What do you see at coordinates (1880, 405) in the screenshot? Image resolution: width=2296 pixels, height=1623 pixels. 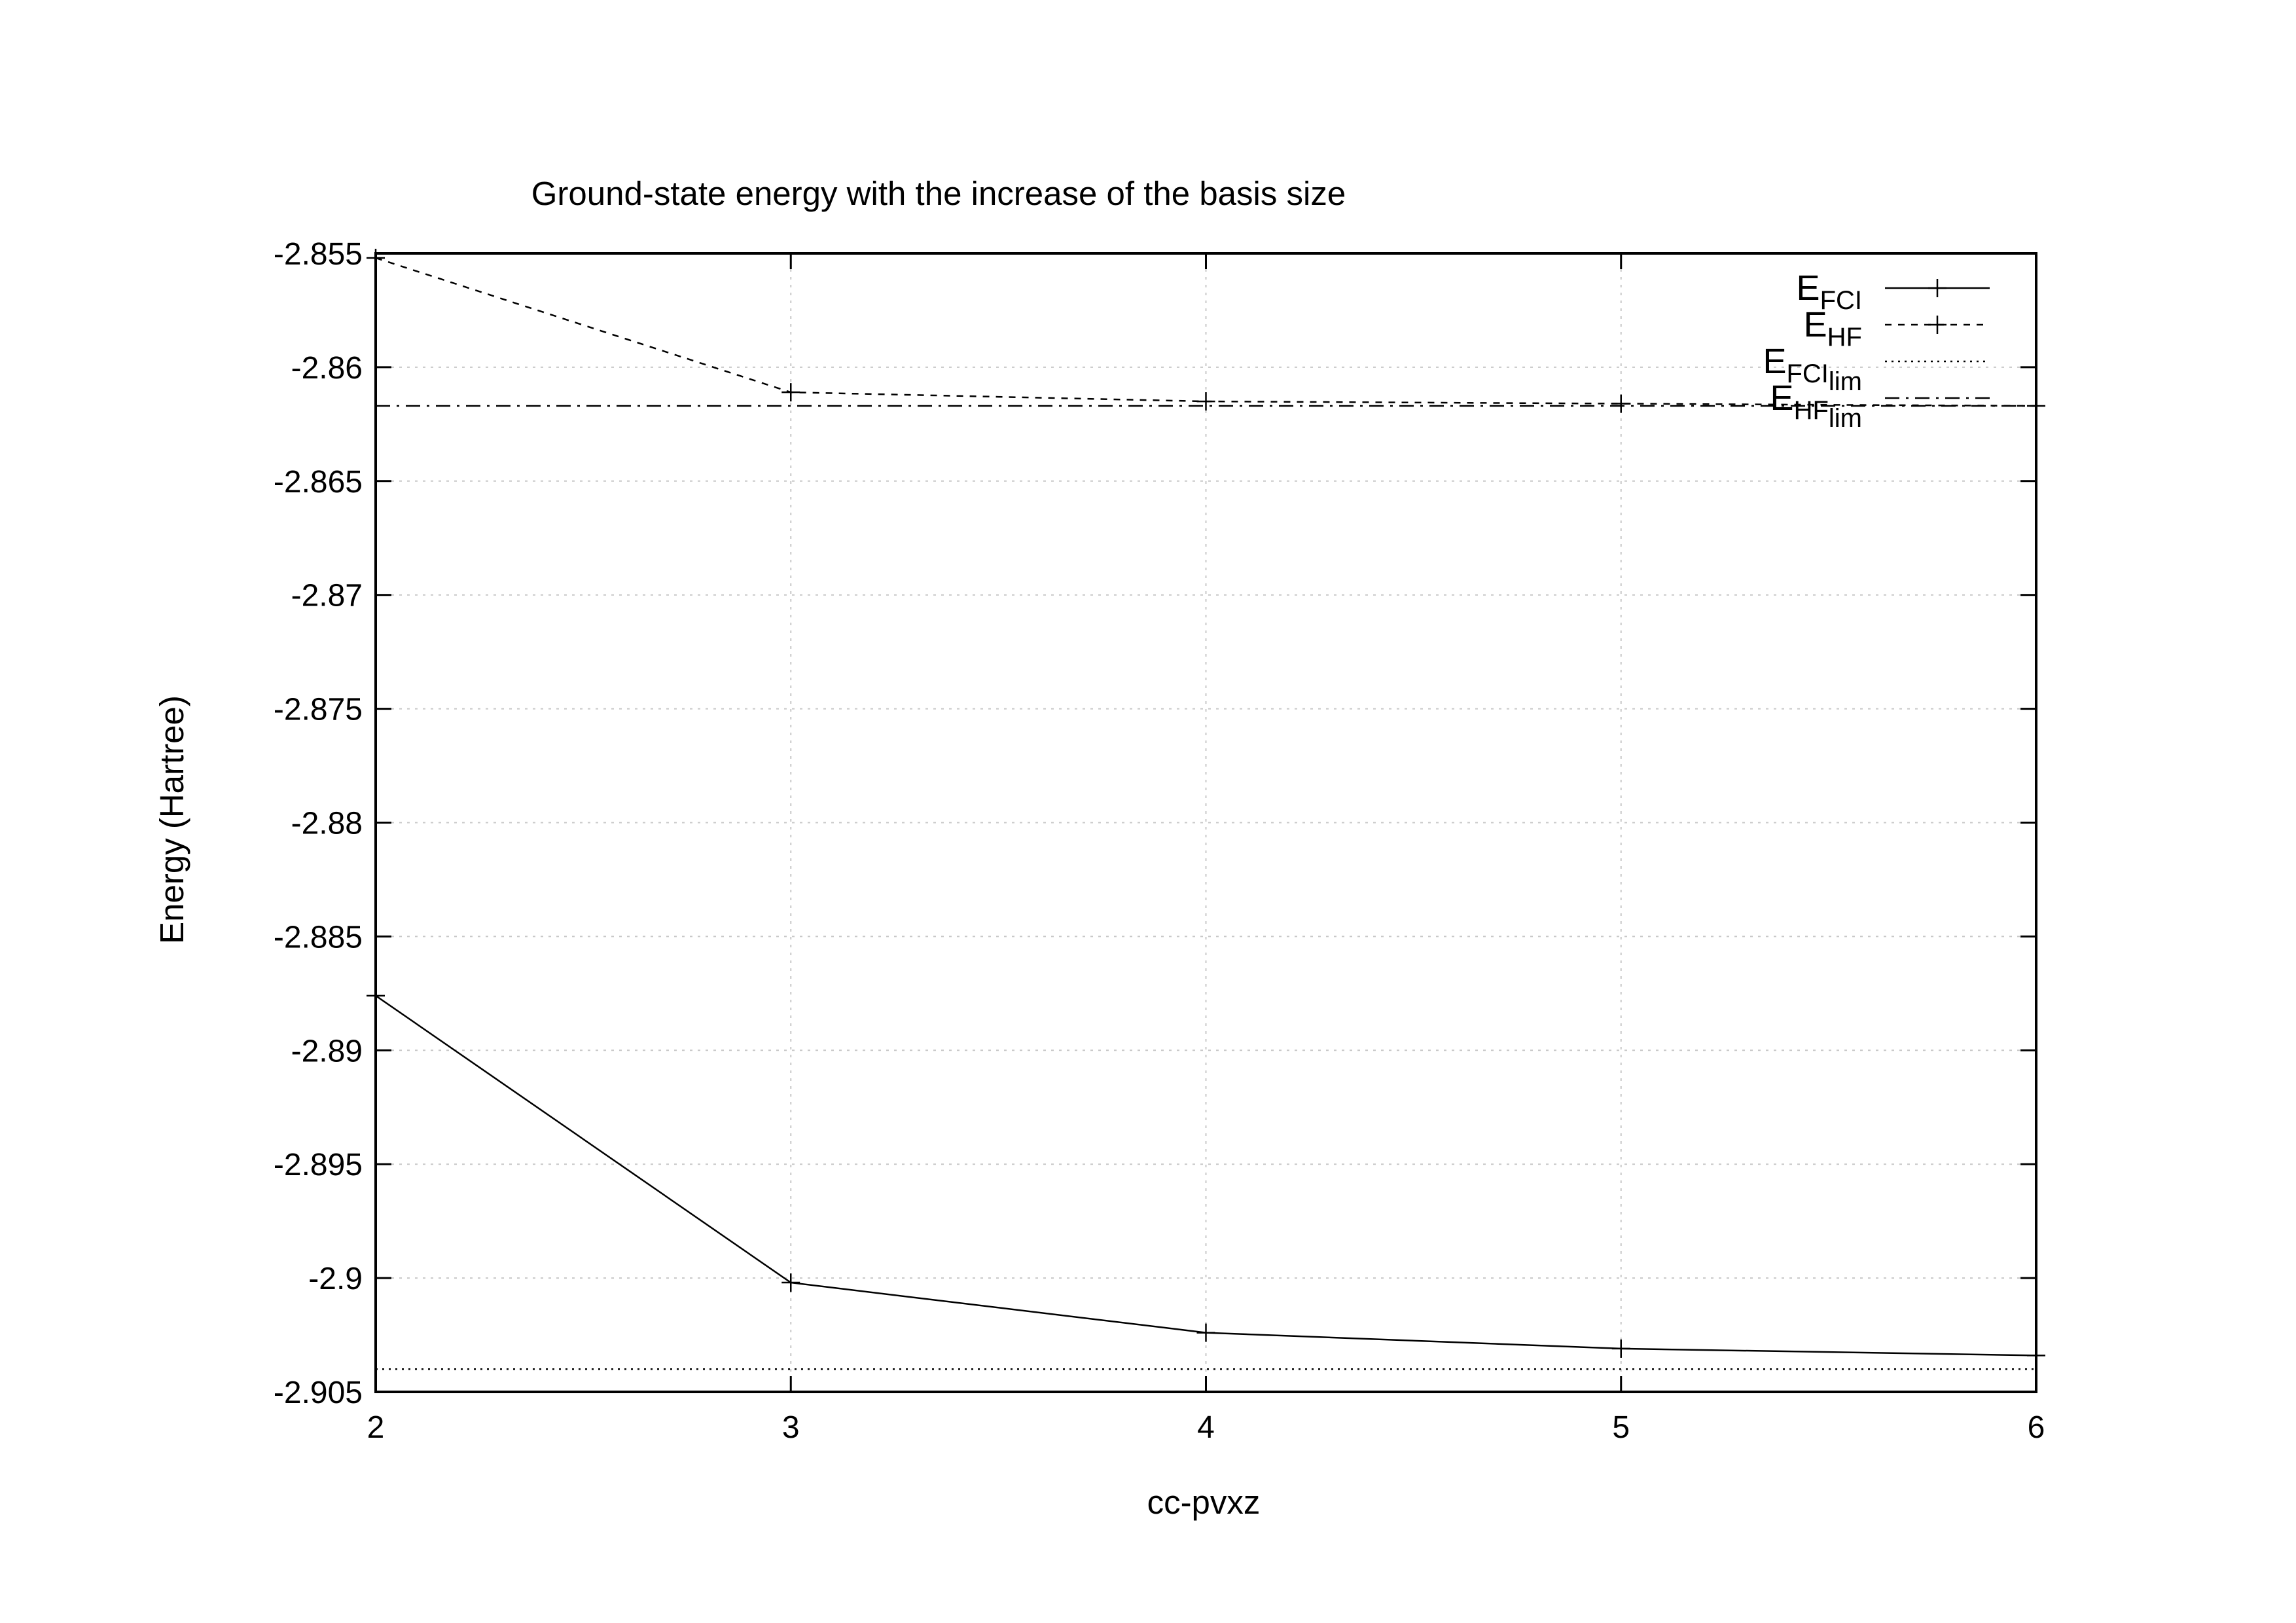 I see `legend-entry: EHFlim` at bounding box center [1880, 405].